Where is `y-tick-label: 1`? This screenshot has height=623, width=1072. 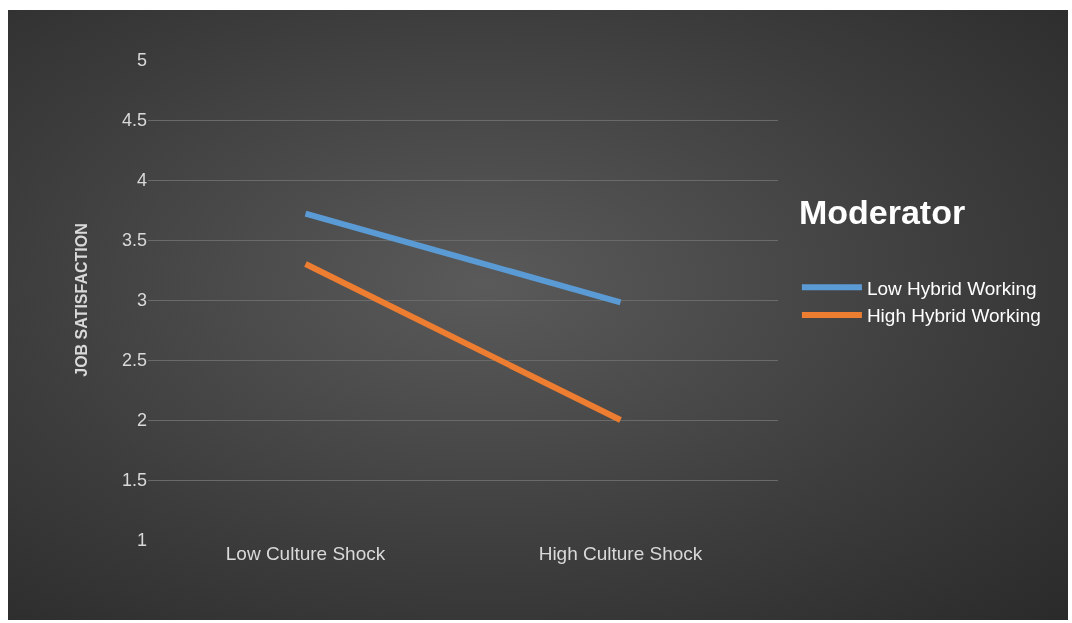 y-tick-label: 1 is located at coordinates (141, 540).